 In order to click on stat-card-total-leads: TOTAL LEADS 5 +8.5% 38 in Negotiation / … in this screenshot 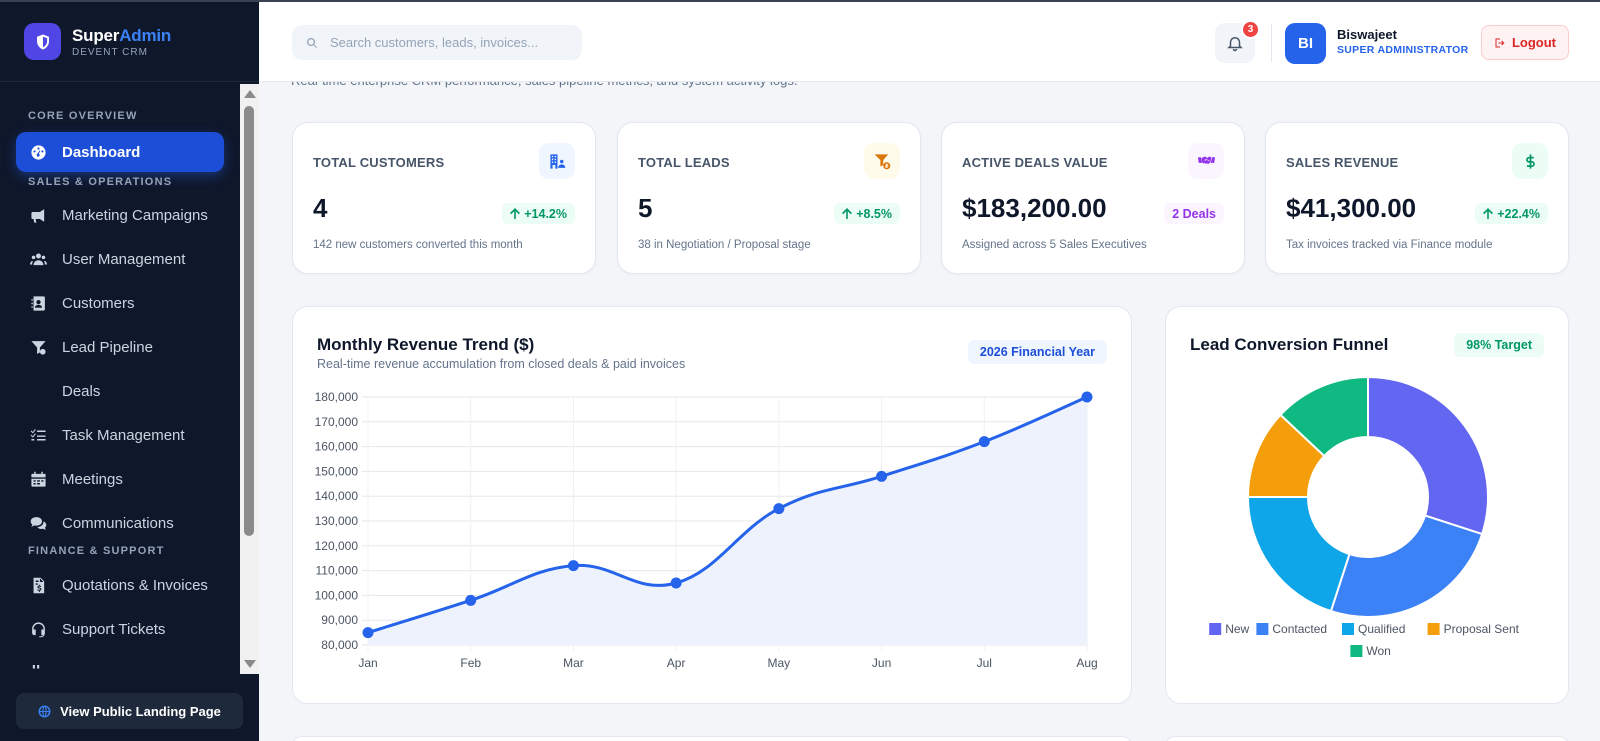, I will do `click(769, 198)`.